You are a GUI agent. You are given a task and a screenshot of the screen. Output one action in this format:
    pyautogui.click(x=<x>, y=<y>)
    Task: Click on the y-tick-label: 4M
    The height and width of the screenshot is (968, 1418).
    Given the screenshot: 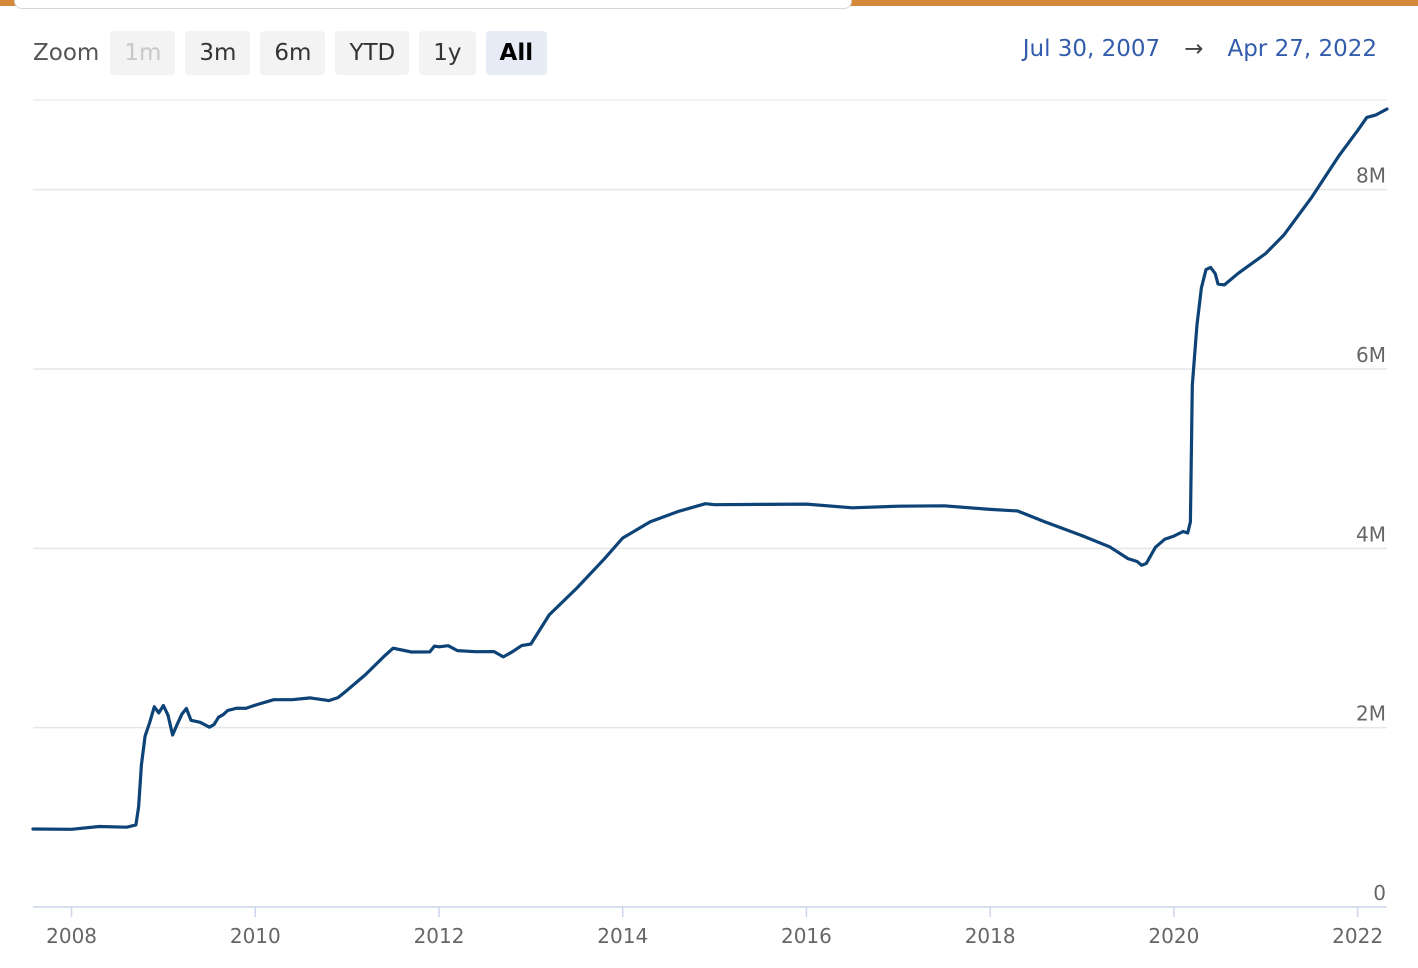 What is the action you would take?
    pyautogui.click(x=1371, y=534)
    